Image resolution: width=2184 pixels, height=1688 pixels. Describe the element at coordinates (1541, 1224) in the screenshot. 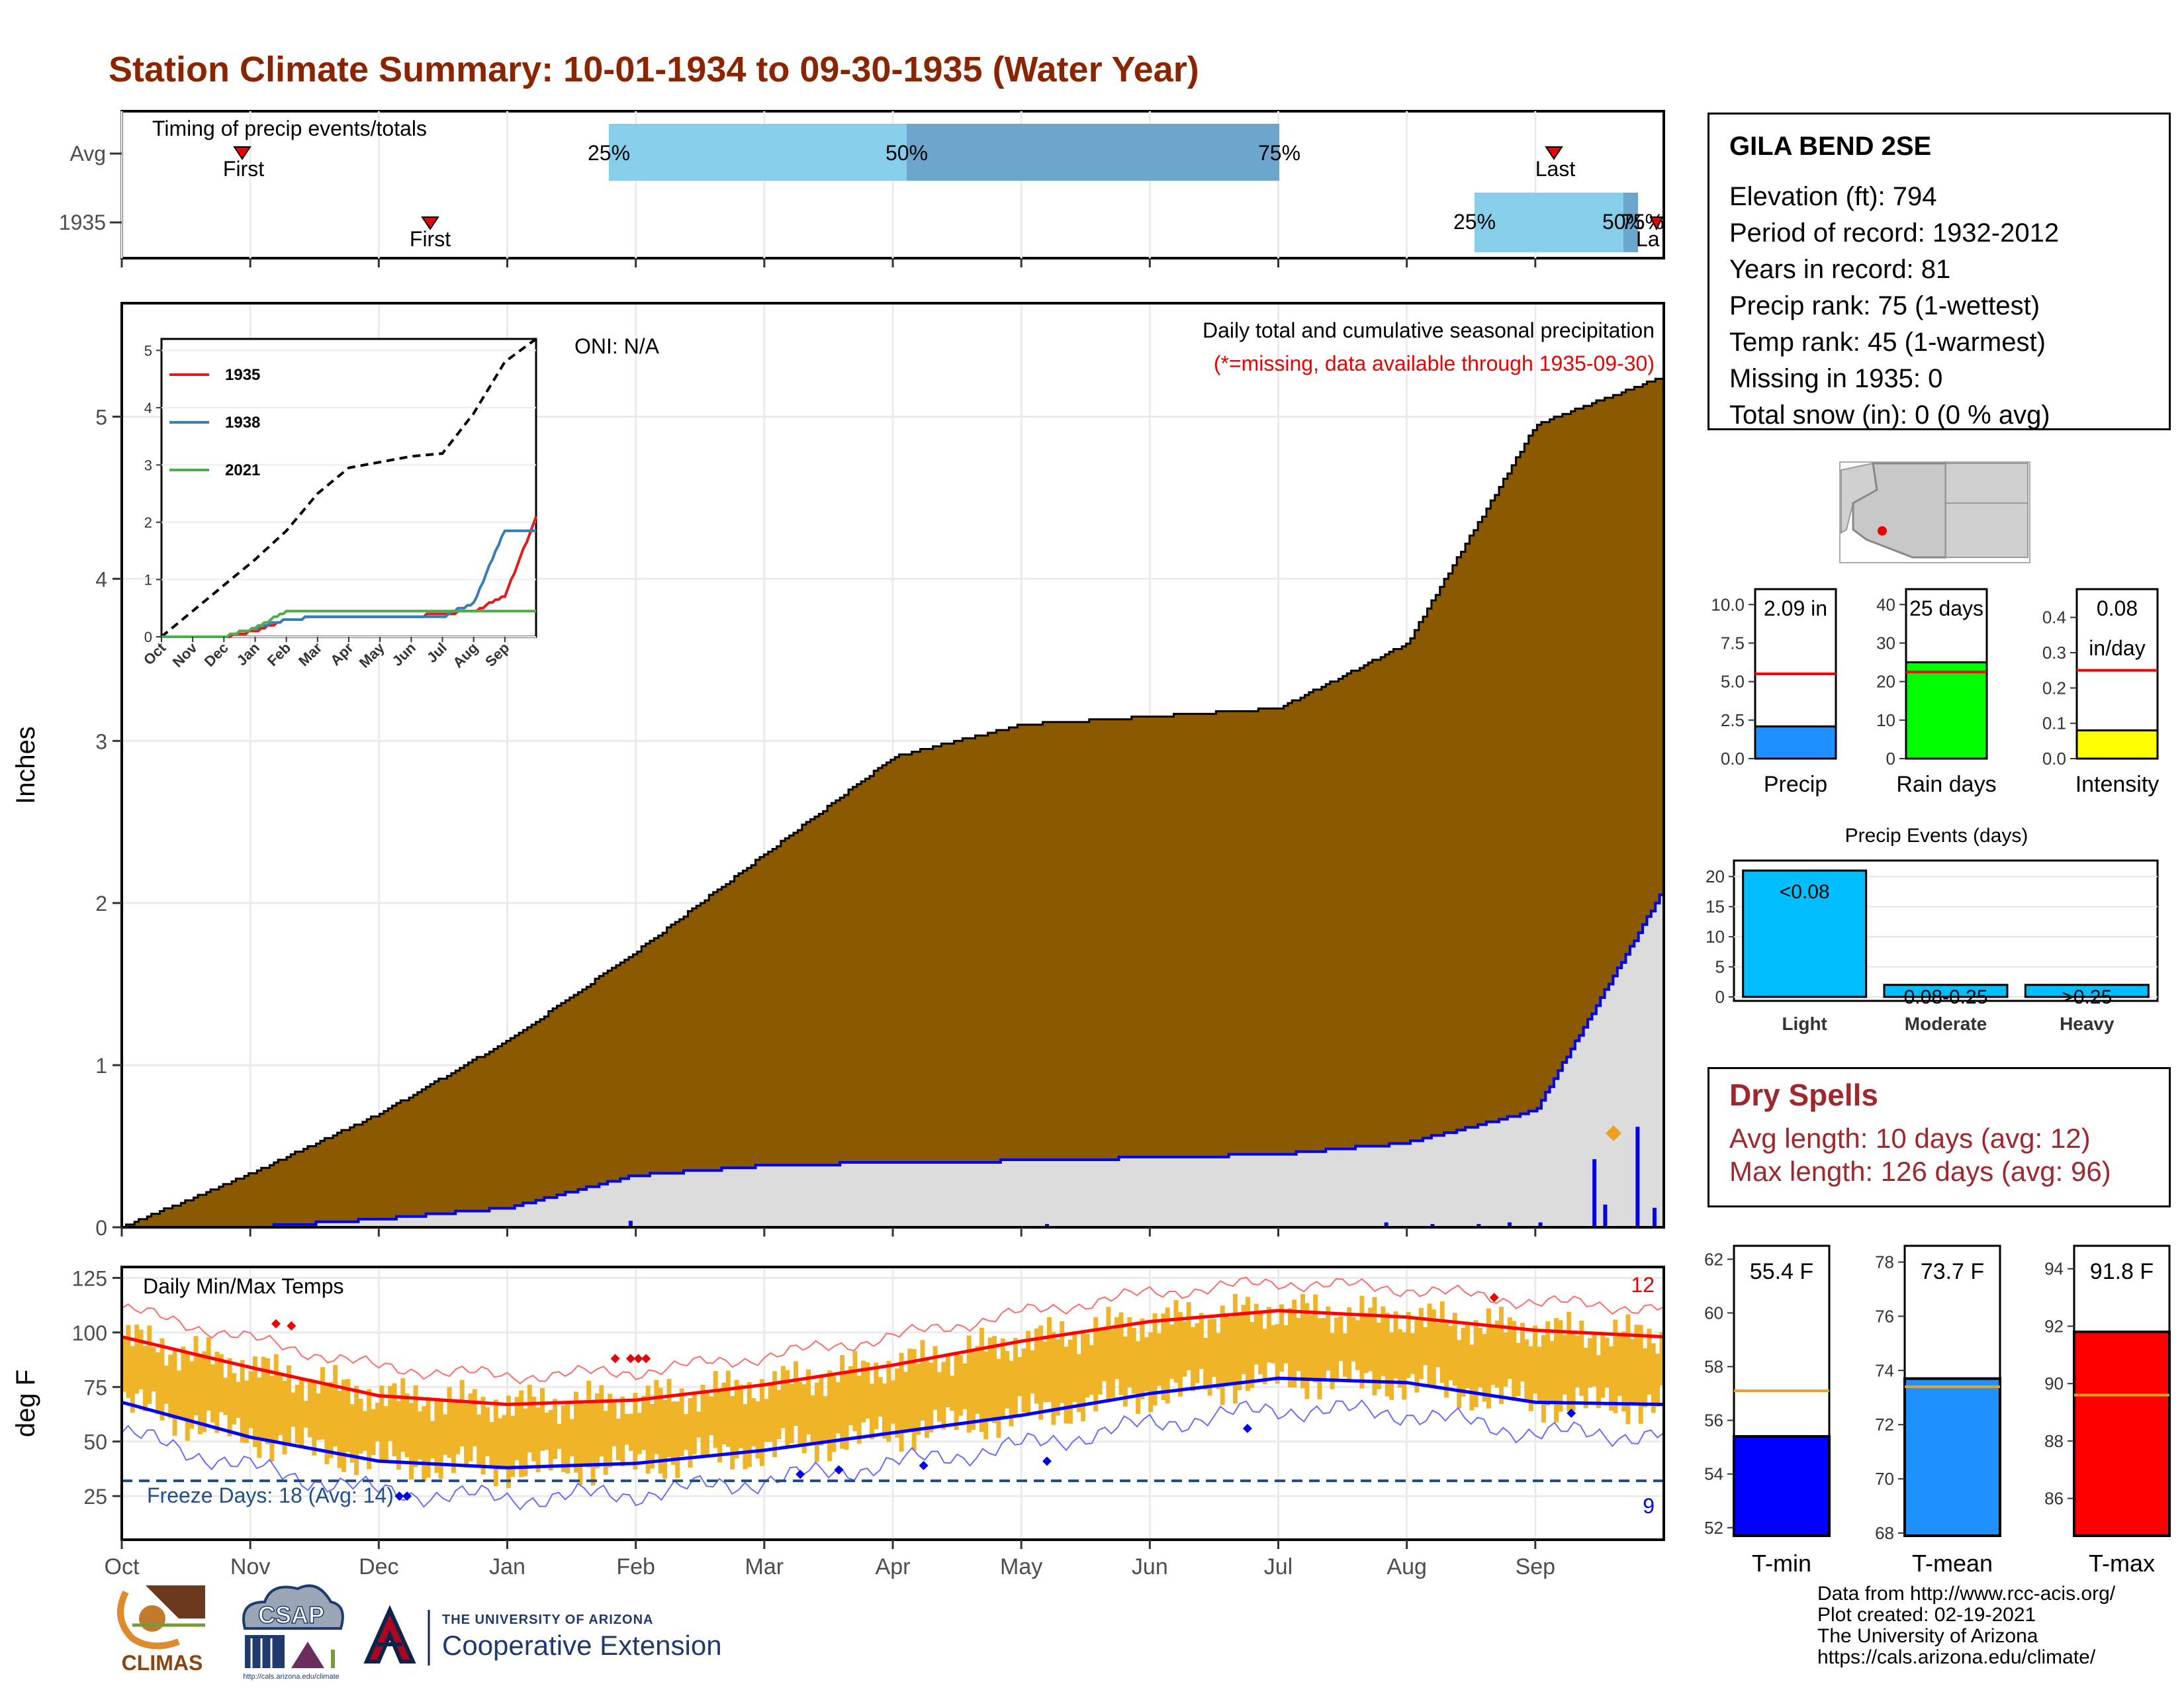

I see `daily-precip-bar` at that location.